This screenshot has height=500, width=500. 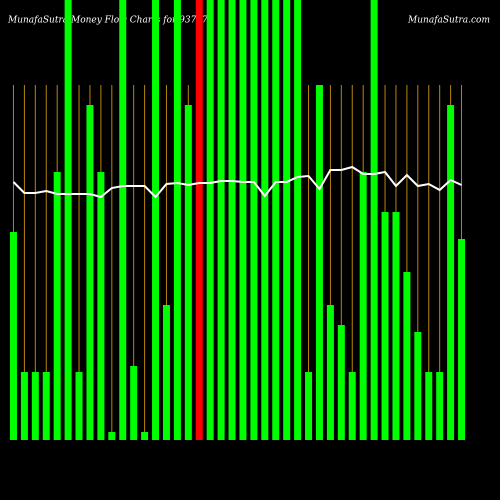 What do you see at coordinates (110, 21) in the screenshot?
I see `chart-title: MunafaSutra Money Flow Charts for 937775` at bounding box center [110, 21].